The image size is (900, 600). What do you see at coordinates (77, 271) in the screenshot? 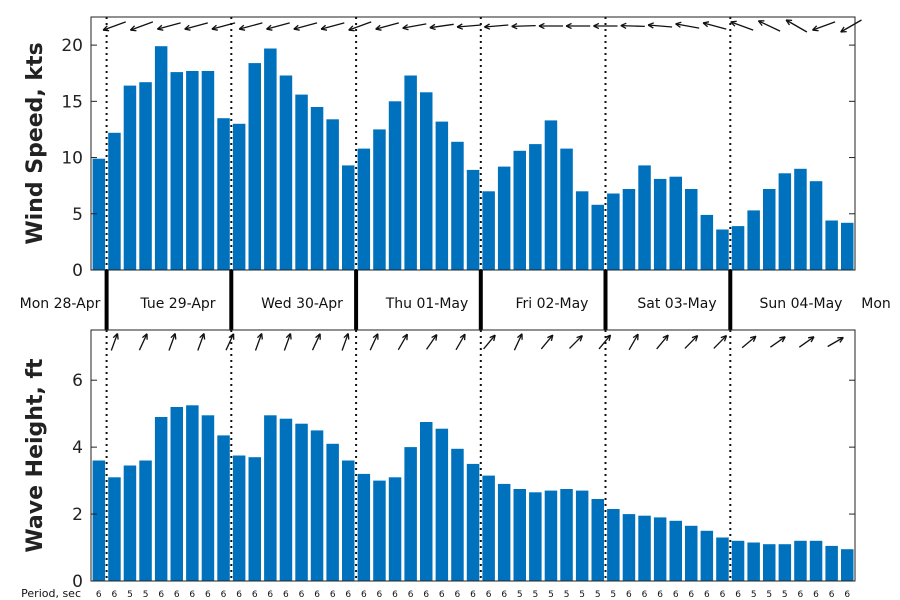
I see `wind-ytick-label: 0` at bounding box center [77, 271].